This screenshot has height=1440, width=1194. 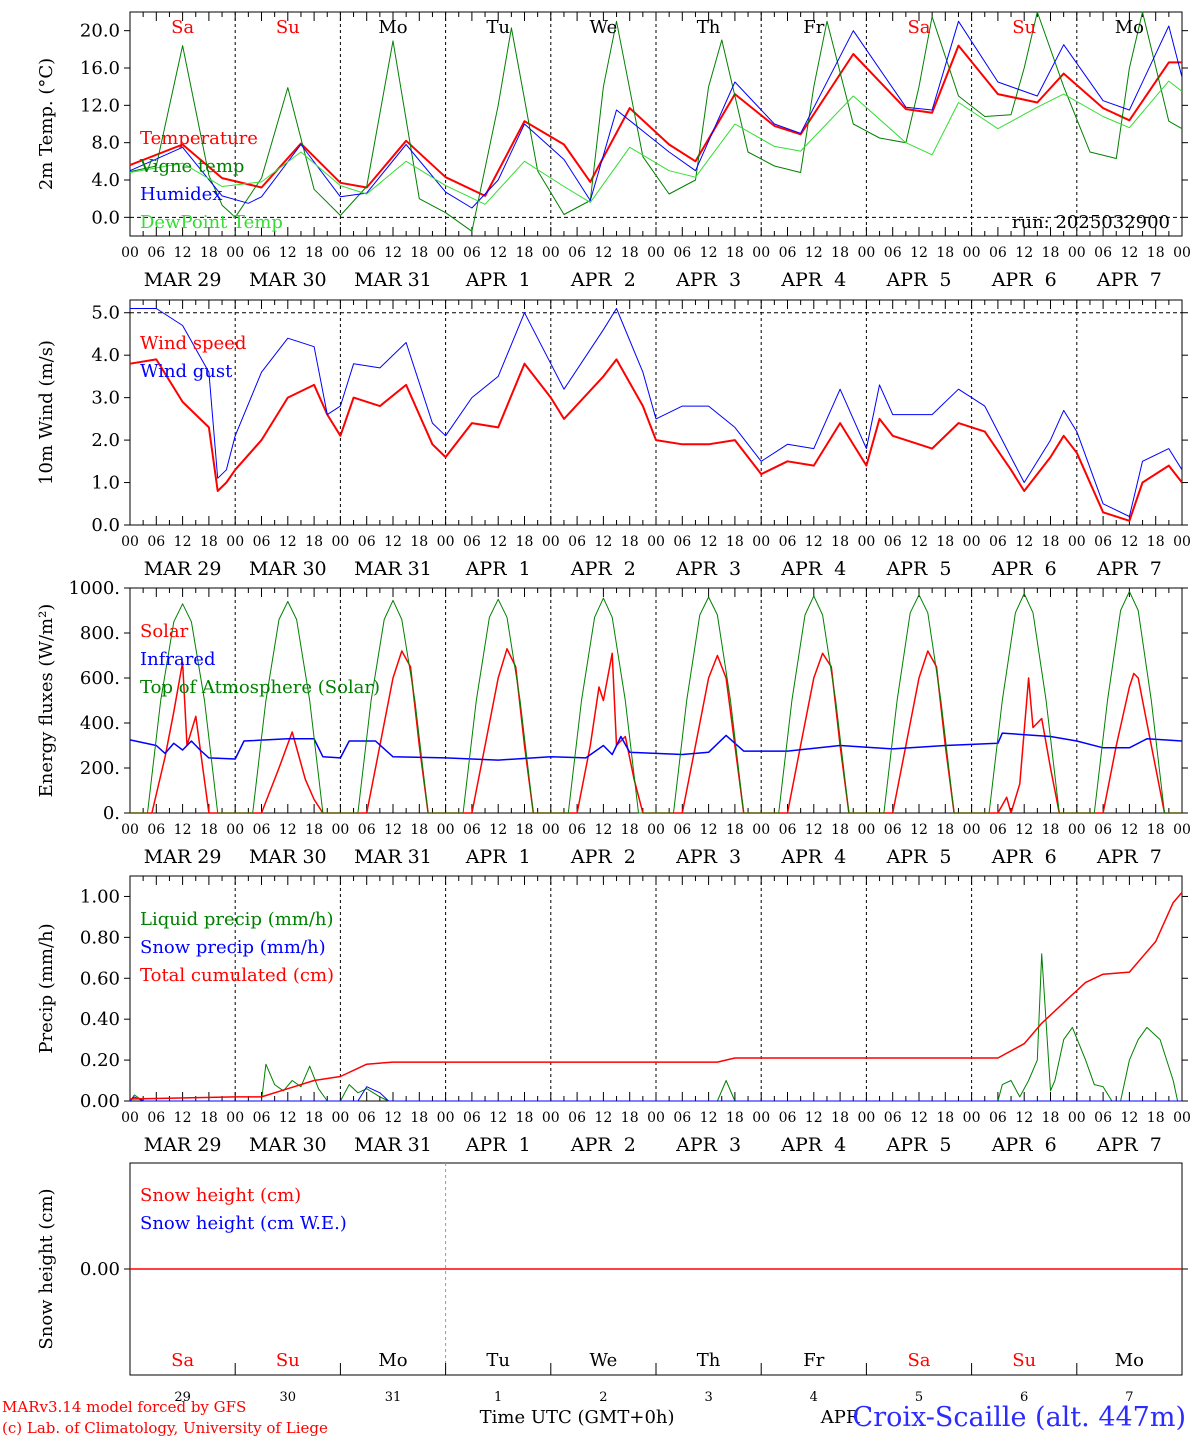 What do you see at coordinates (393, 280) in the screenshot?
I see `x-day-label: MAR 31` at bounding box center [393, 280].